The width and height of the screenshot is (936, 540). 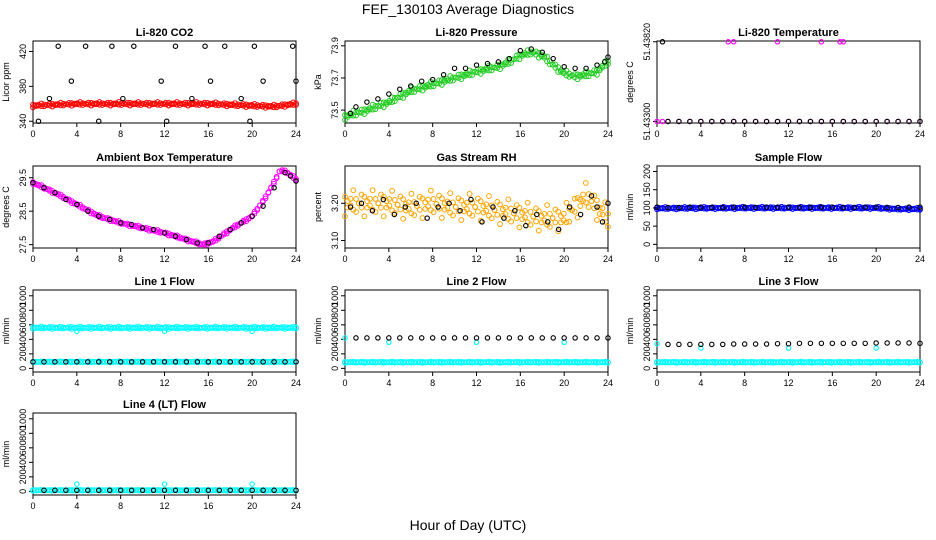 What do you see at coordinates (23, 121) in the screenshot?
I see `y-tick-label: 340` at bounding box center [23, 121].